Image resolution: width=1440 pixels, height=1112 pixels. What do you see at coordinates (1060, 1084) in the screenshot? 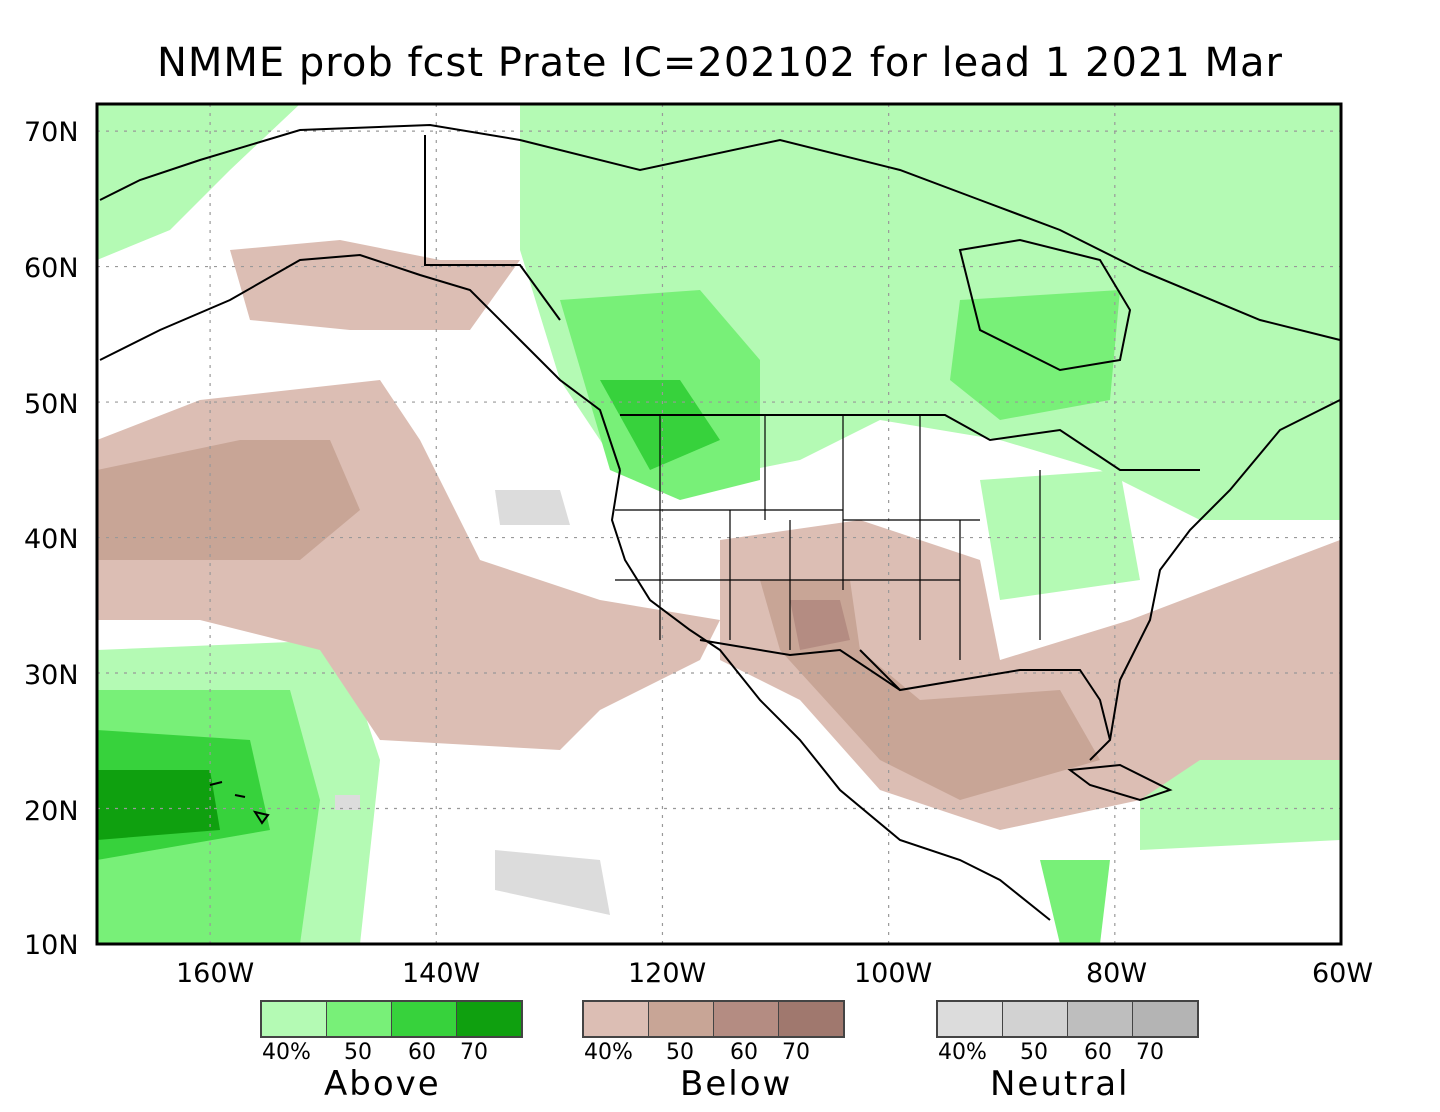
I see `legend-neutral-label: Neutral` at bounding box center [1060, 1084].